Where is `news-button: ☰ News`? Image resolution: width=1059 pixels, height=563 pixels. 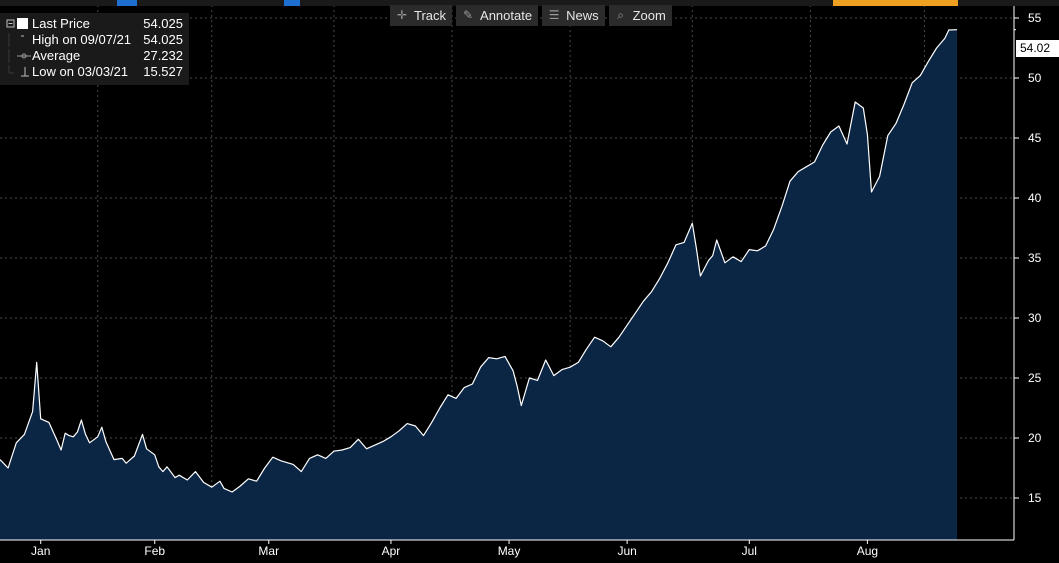 news-button: ☰ News is located at coordinates (573, 15).